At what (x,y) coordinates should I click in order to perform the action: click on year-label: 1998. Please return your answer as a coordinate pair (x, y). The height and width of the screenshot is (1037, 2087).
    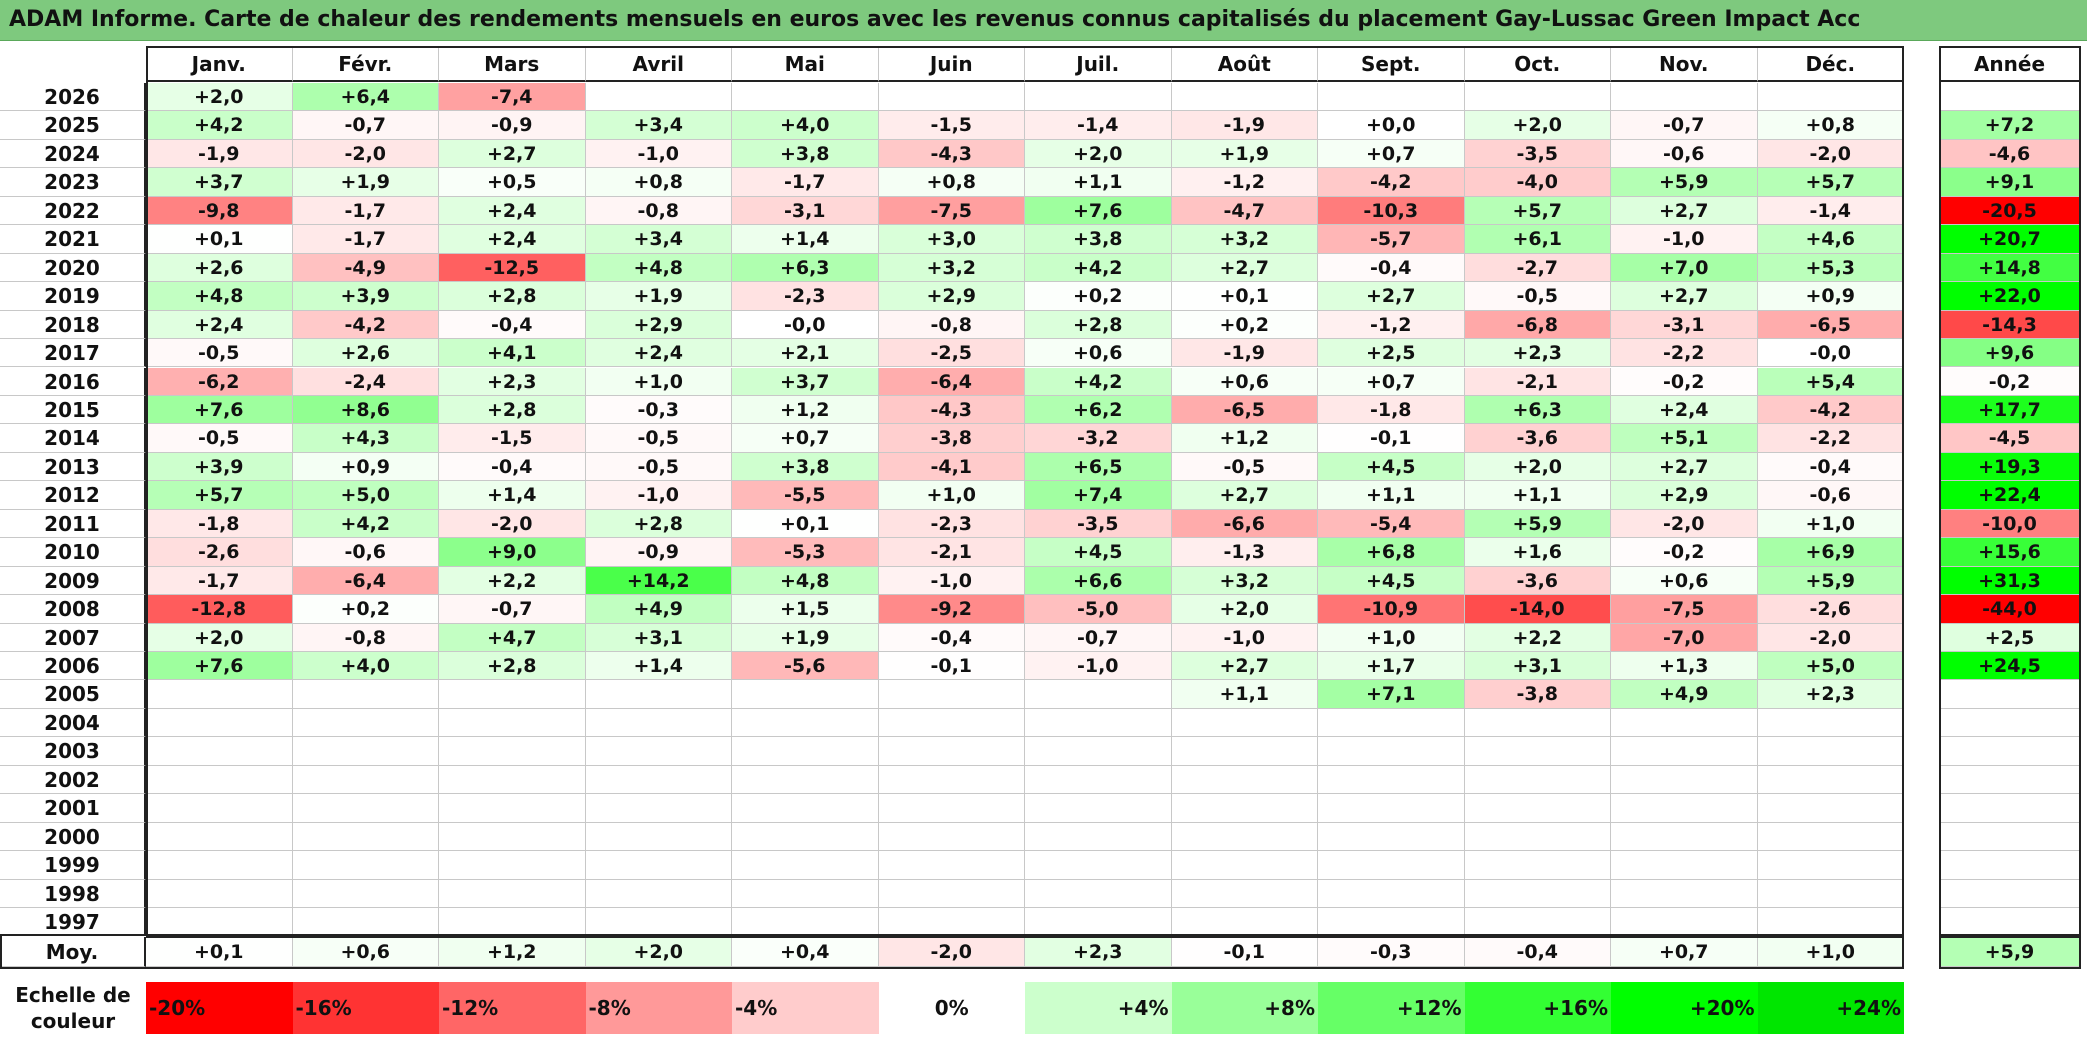
    Looking at the image, I should click on (73, 894).